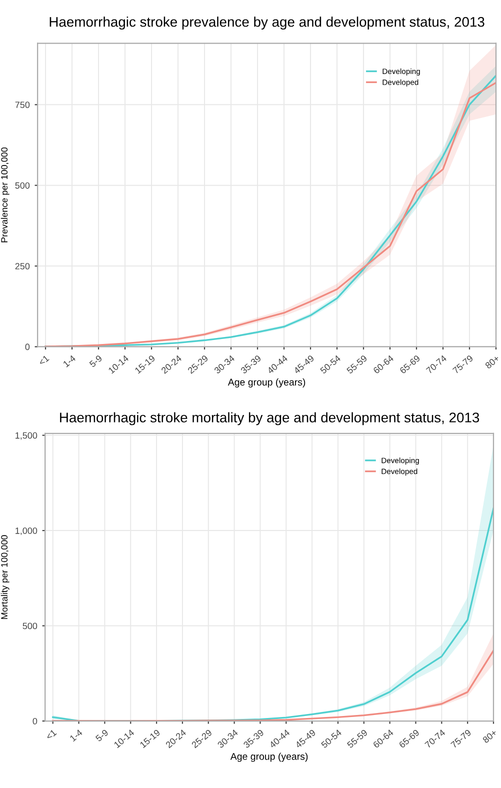 The width and height of the screenshot is (501, 788). I want to click on line-series, so click(273, 686).